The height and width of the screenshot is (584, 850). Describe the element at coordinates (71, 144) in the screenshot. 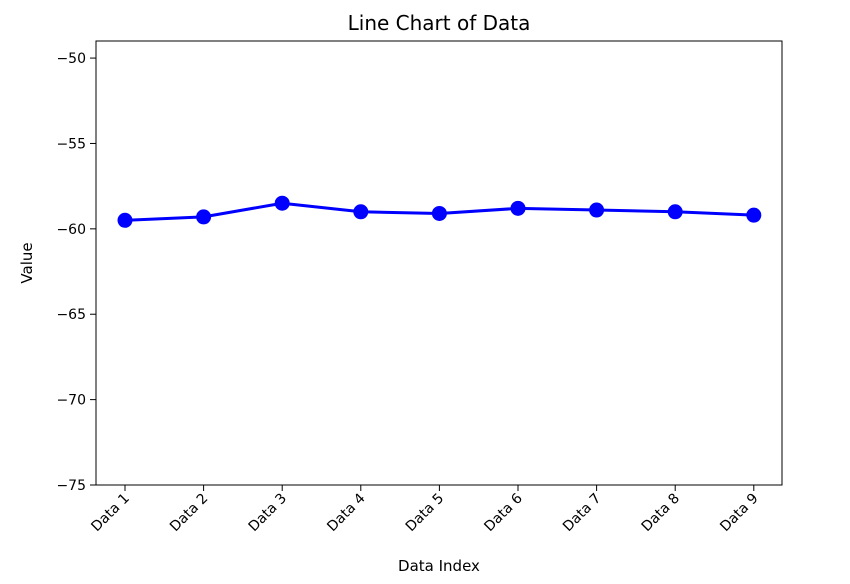

I see `y-tick-label: −55` at that location.